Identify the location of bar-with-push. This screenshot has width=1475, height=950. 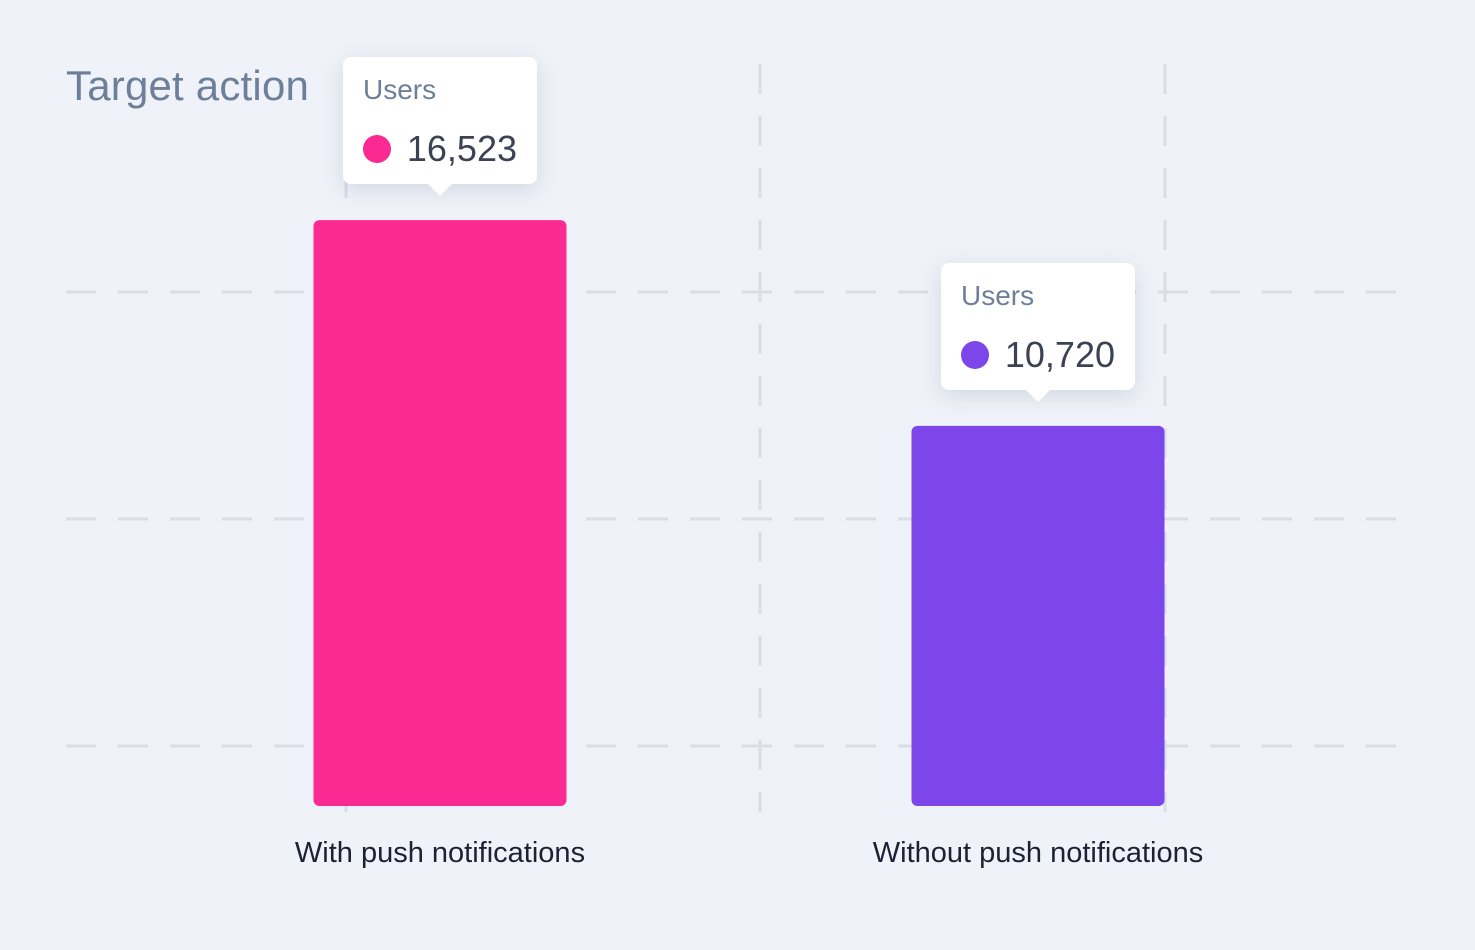
(440, 513).